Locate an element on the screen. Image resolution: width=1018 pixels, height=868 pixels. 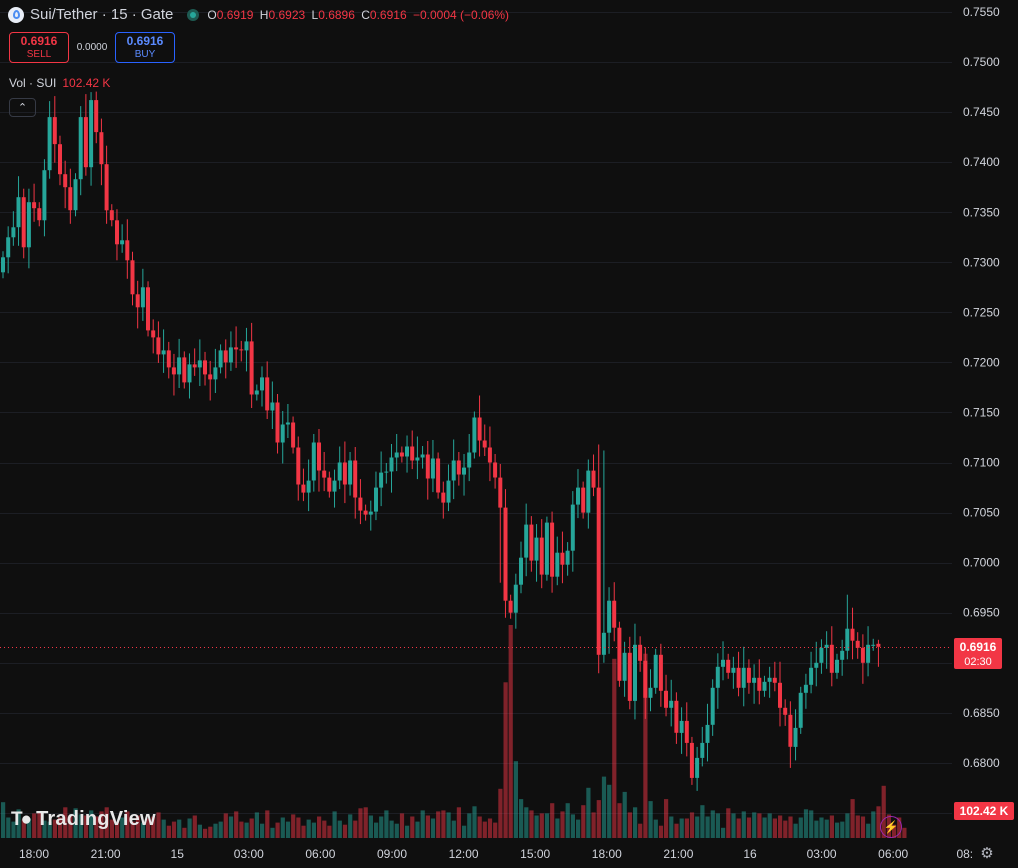
market-status-icon is located at coordinates (193, 14).